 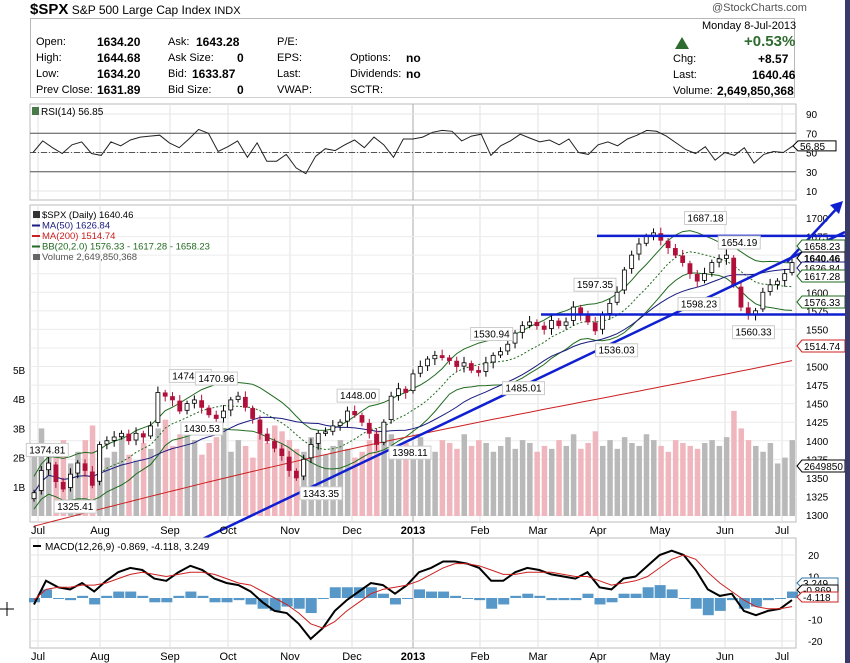 I want to click on credit-link: @StockCharts.com, so click(x=759, y=8).